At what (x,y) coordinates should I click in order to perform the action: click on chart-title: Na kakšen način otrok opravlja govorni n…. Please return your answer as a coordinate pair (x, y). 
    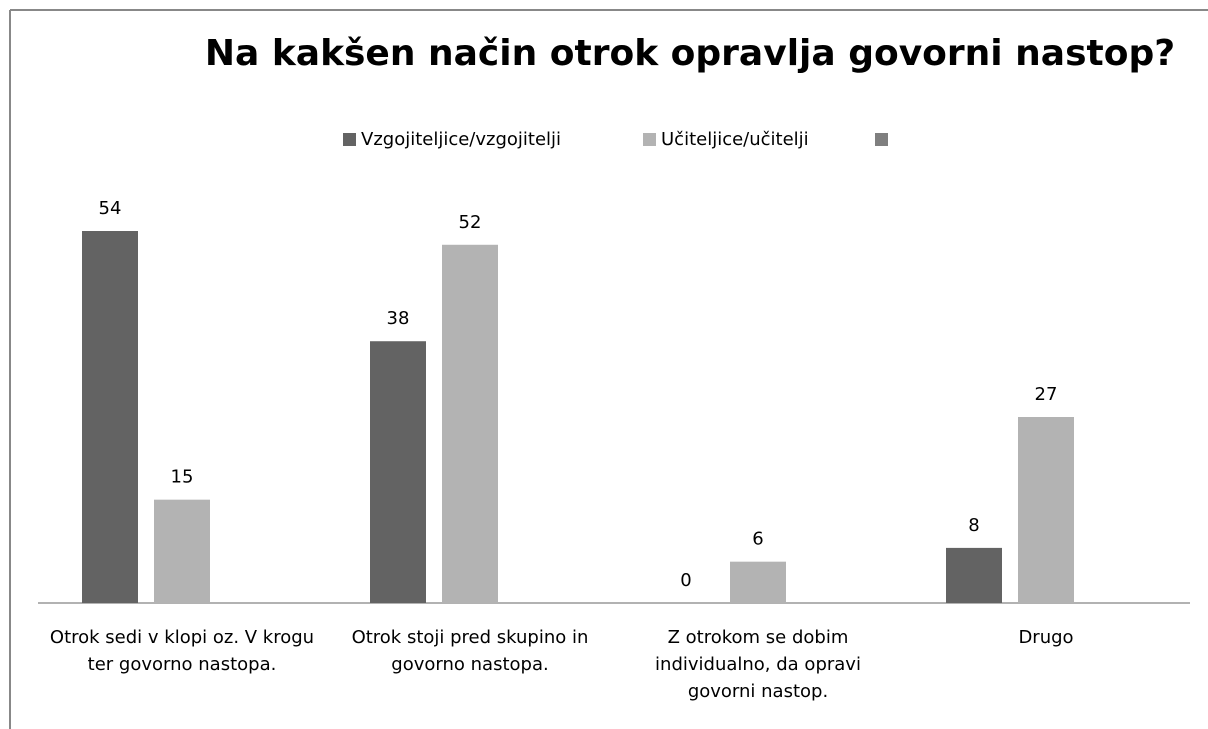
    Looking at the image, I should click on (690, 53).